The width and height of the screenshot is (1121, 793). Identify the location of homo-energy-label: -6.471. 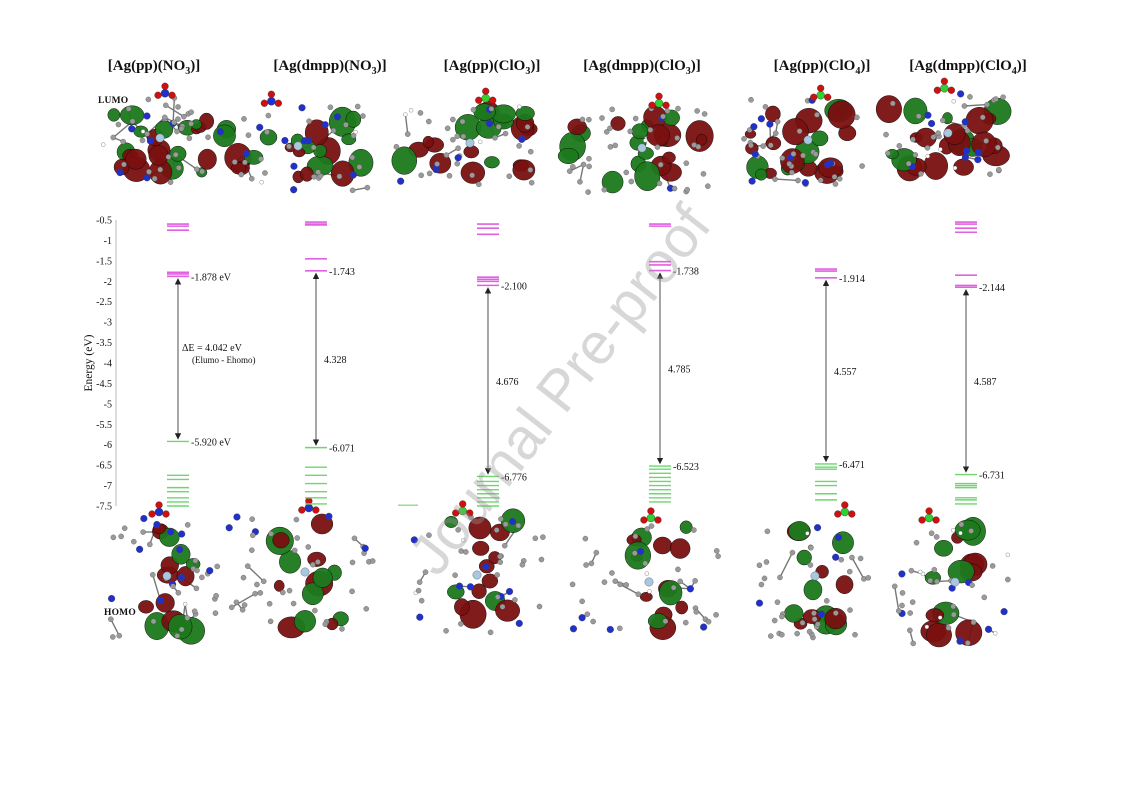
(852, 465).